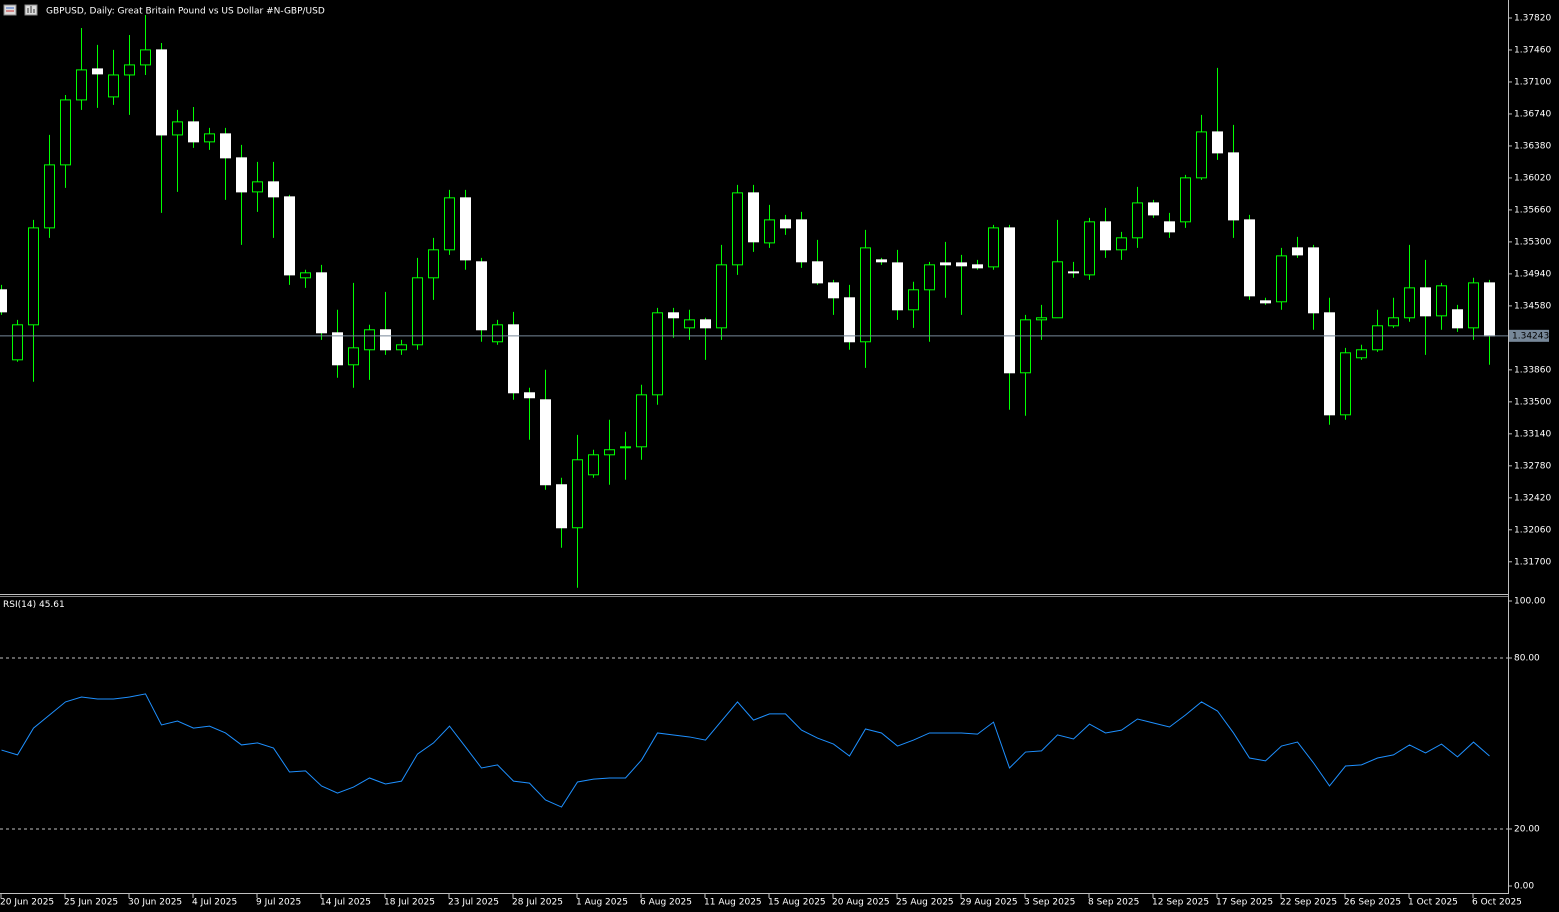  Describe the element at coordinates (1532, 50) in the screenshot. I see `y-tick-label: 1.37460` at that location.